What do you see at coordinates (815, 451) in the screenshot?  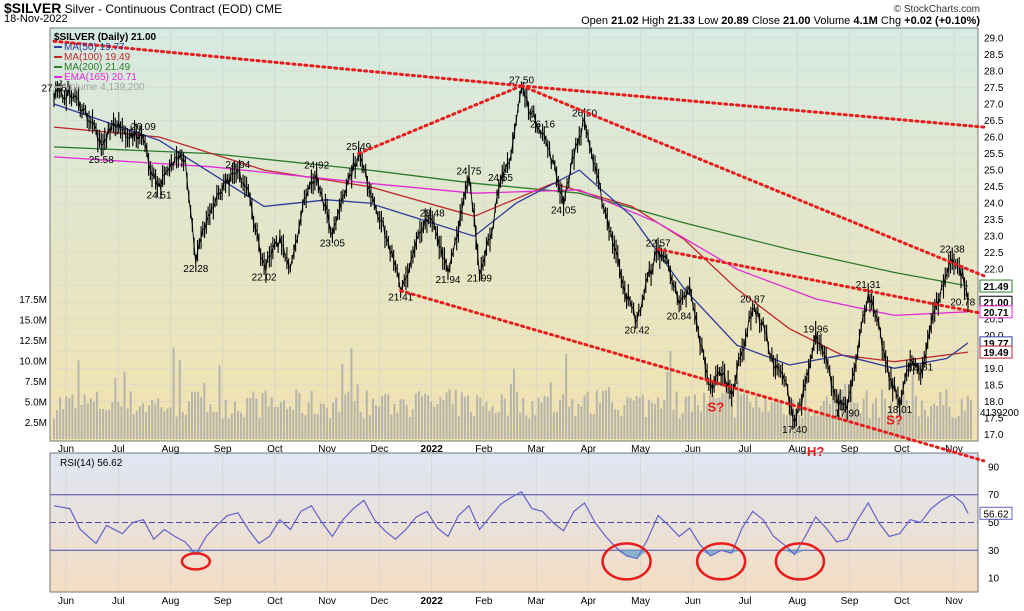 I see `pattern-label: H?` at bounding box center [815, 451].